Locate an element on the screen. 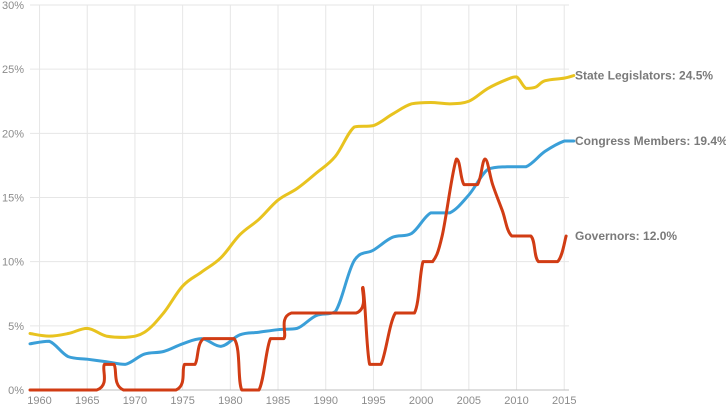 The height and width of the screenshot is (408, 726). series-label-state-legislators: State Legislators: 24.5% is located at coordinates (644, 76).